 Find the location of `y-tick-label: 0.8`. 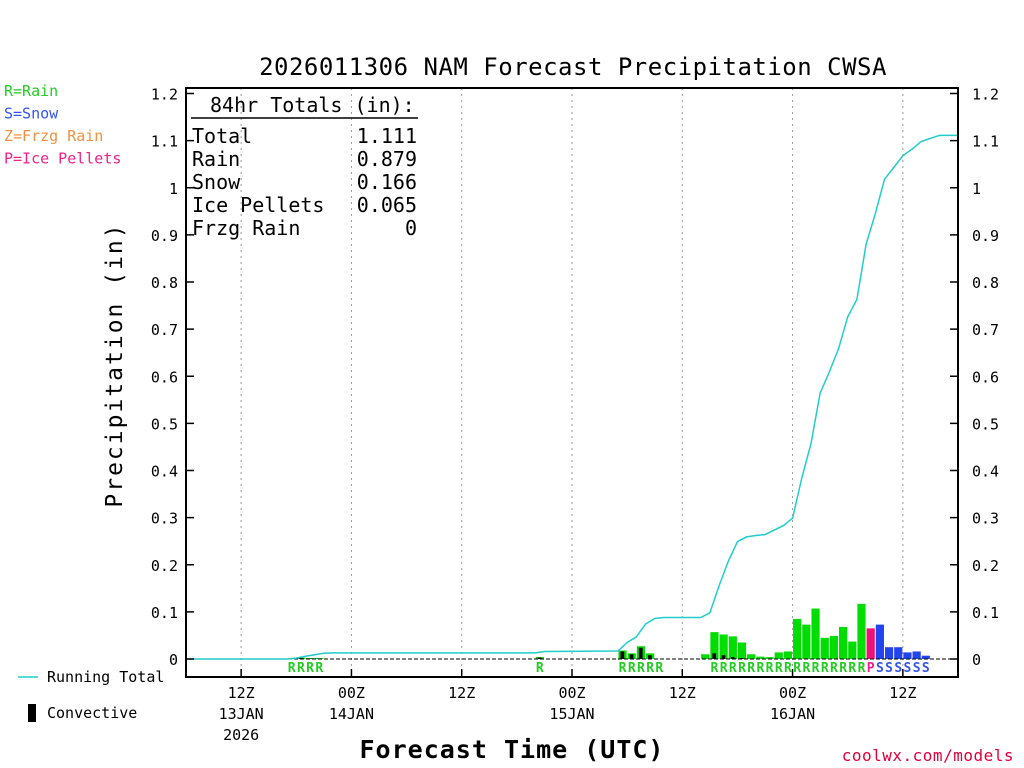

y-tick-label: 0.8 is located at coordinates (985, 283).